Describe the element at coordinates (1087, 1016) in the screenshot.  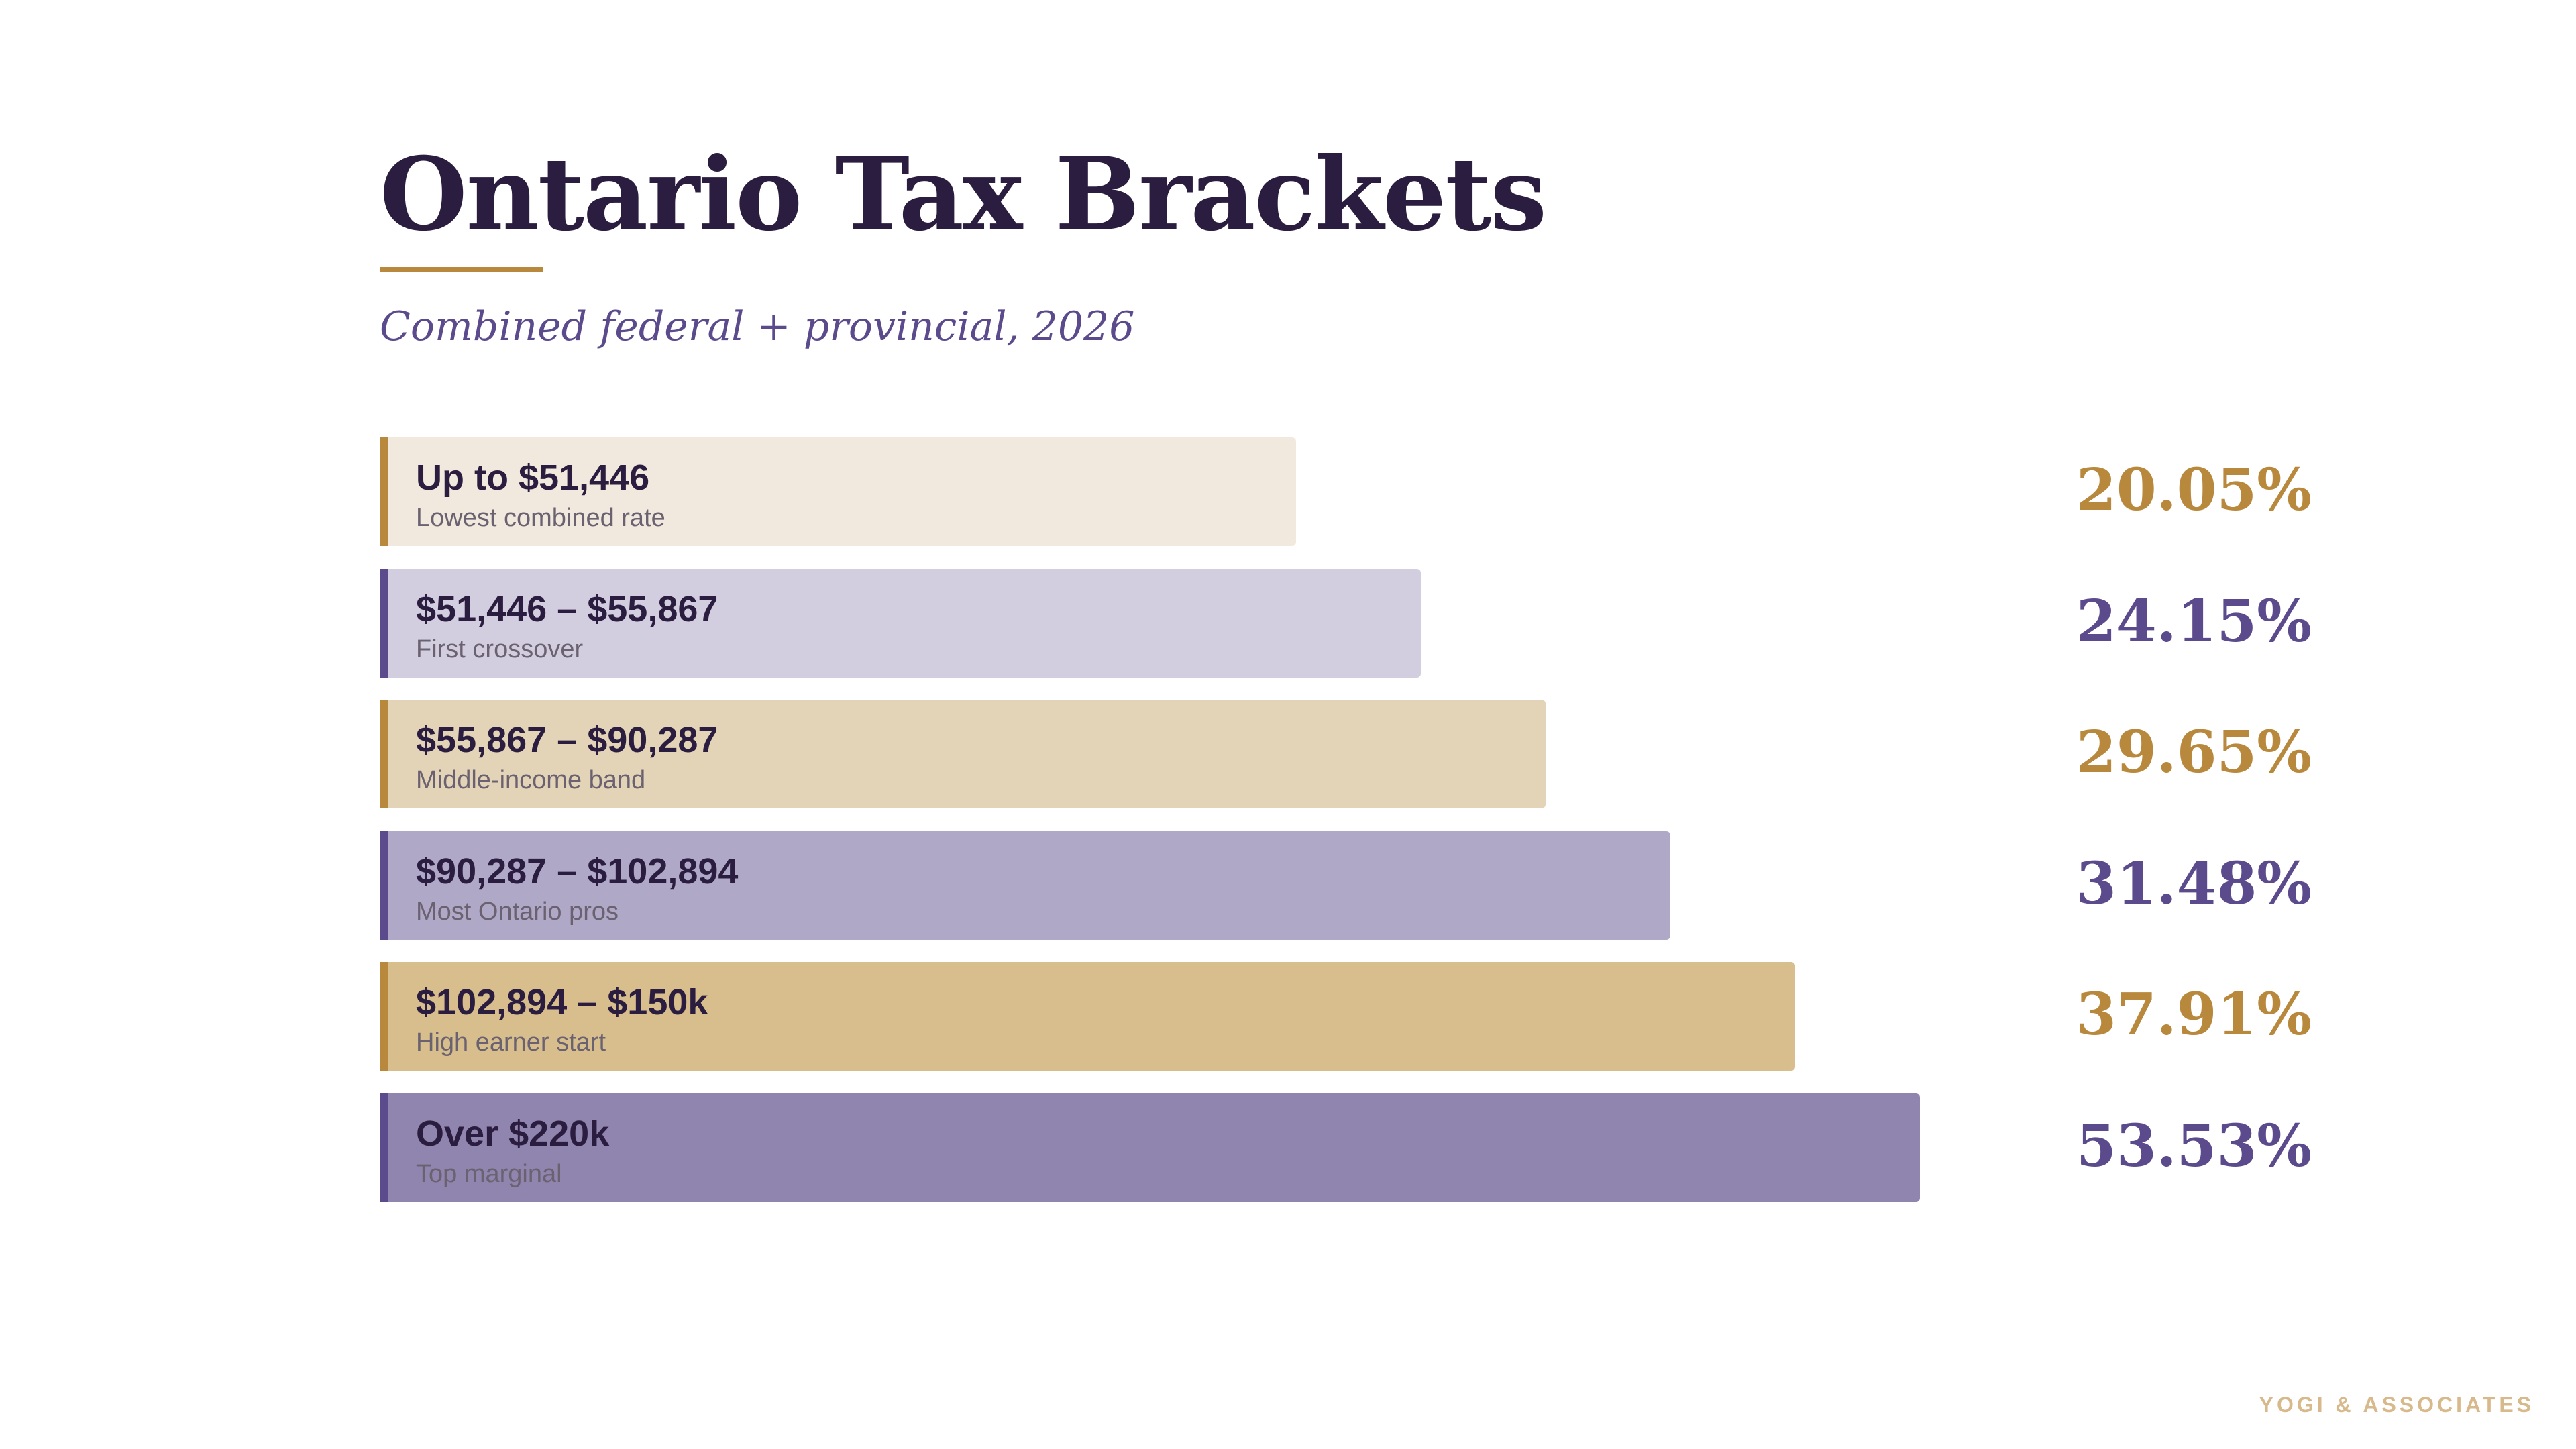
I see `bracket-bar: $102,894 – $150k High earner start` at that location.